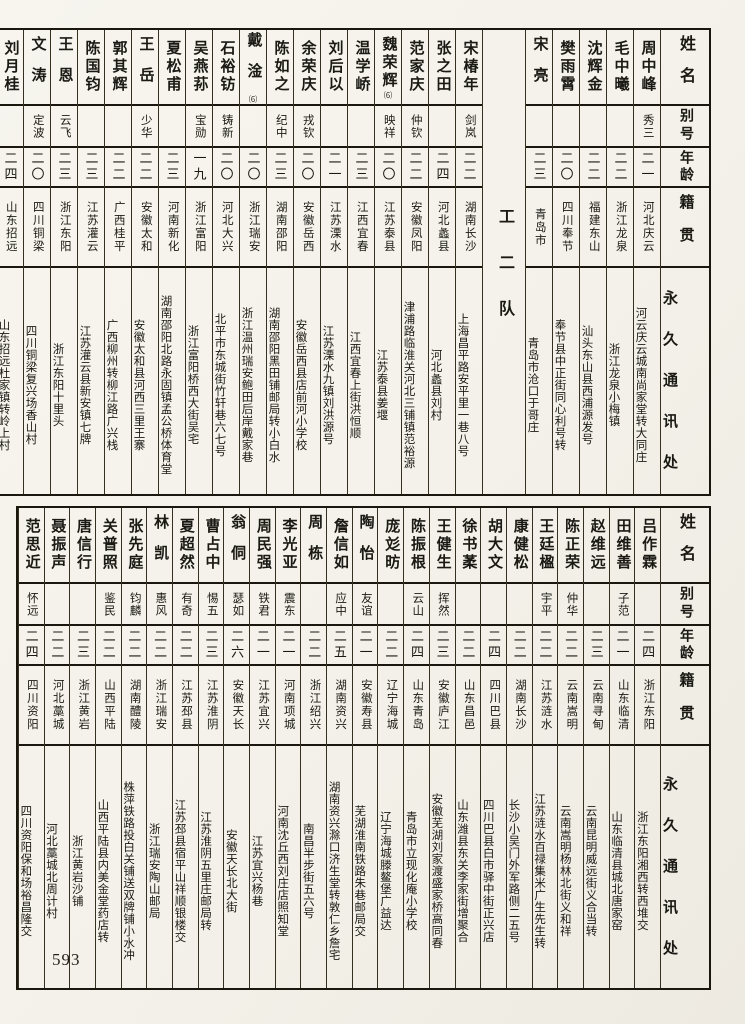  I want to click on name-cell: 翁侗, so click(236, 546).